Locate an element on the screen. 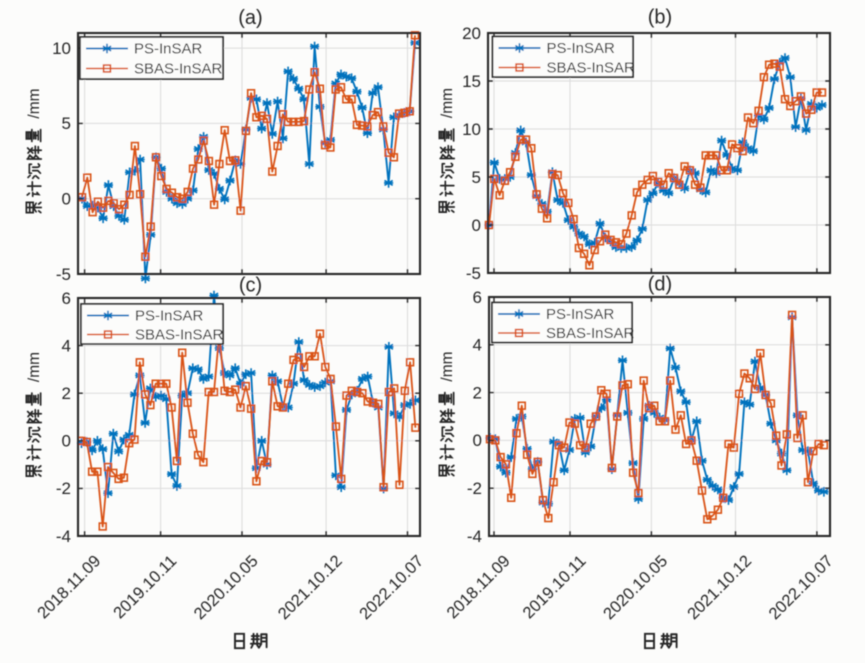  svg-text: (b) is located at coordinates (660, 18).